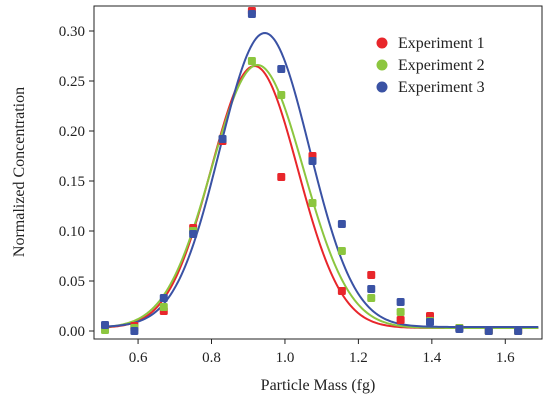 The width and height of the screenshot is (550, 404). Describe the element at coordinates (72, 132) in the screenshot. I see `y-tick-label: 0.20` at that location.